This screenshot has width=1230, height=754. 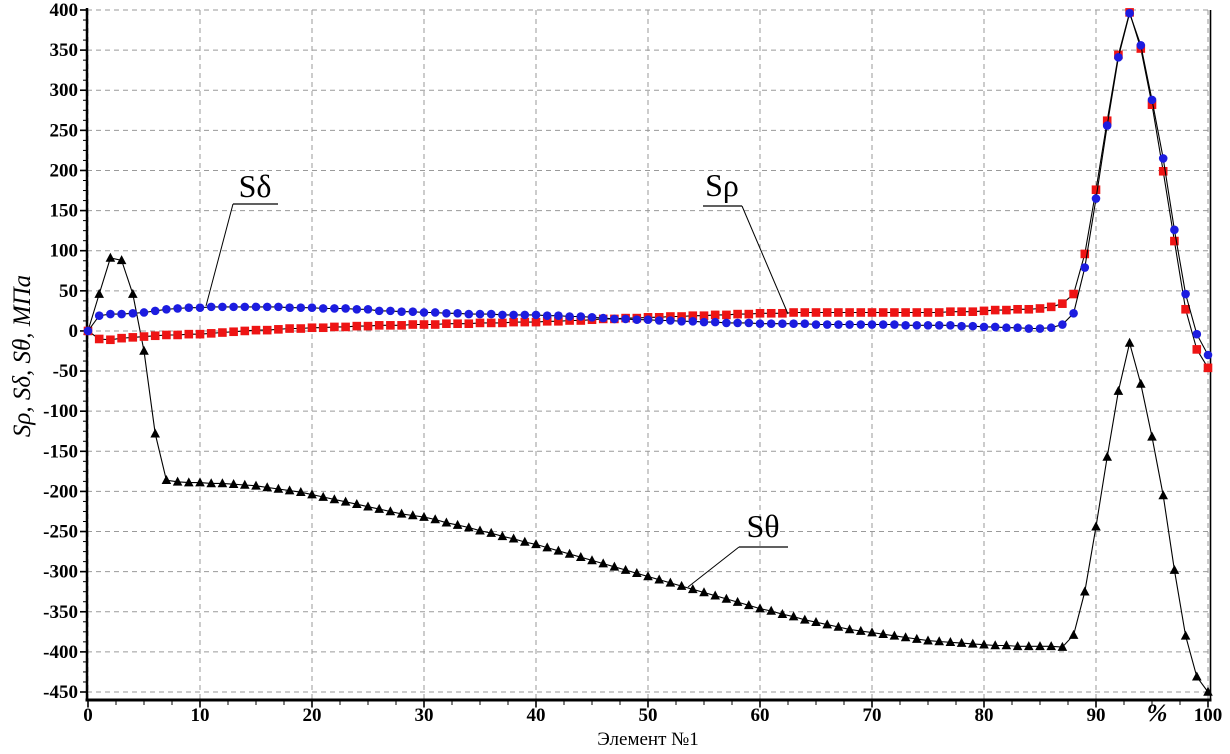 What do you see at coordinates (64, 211) in the screenshot?
I see `y-tick-label: 150` at bounding box center [64, 211].